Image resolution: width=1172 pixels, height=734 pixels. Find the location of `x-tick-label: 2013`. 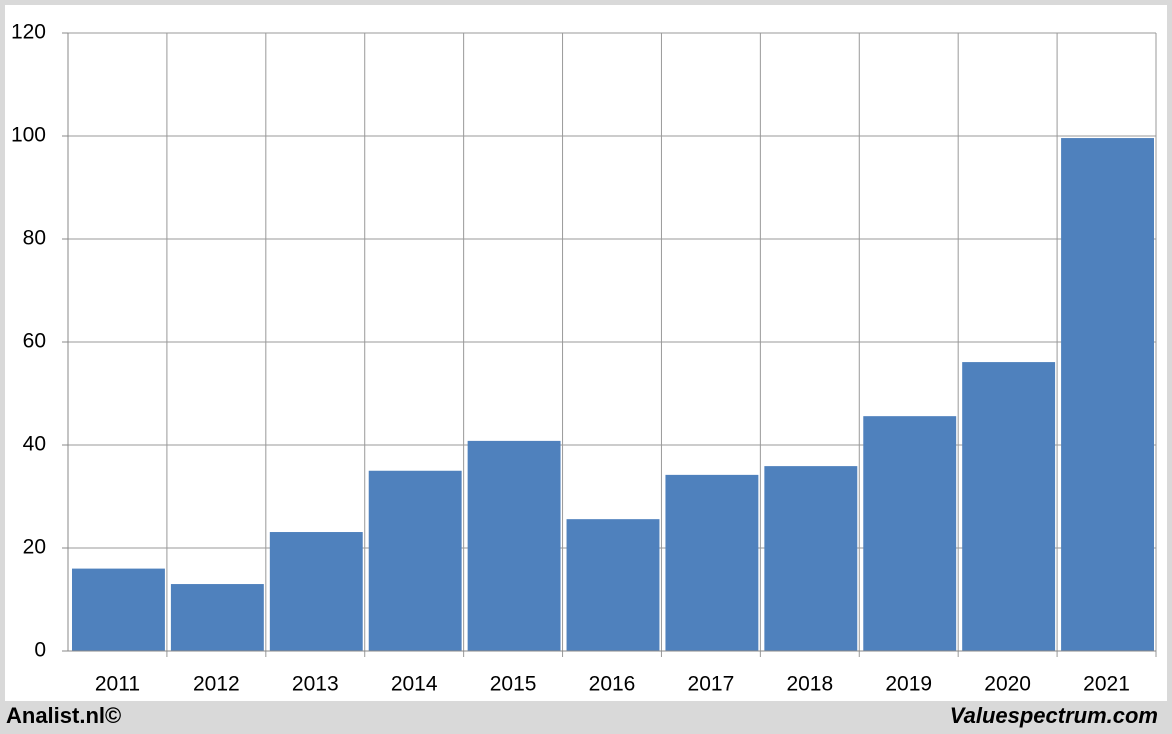

x-tick-label: 2013 is located at coordinates (315, 684).